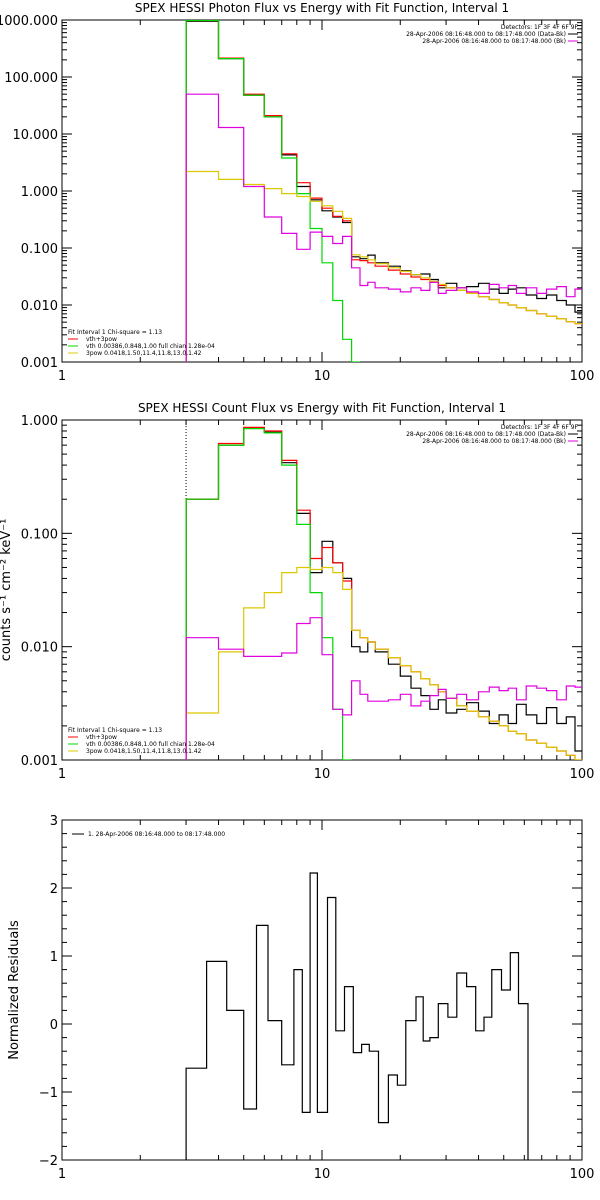 The width and height of the screenshot is (600, 1200). Describe the element at coordinates (14, 990) in the screenshot. I see `y-axis-label: Normalized Residuals` at that location.